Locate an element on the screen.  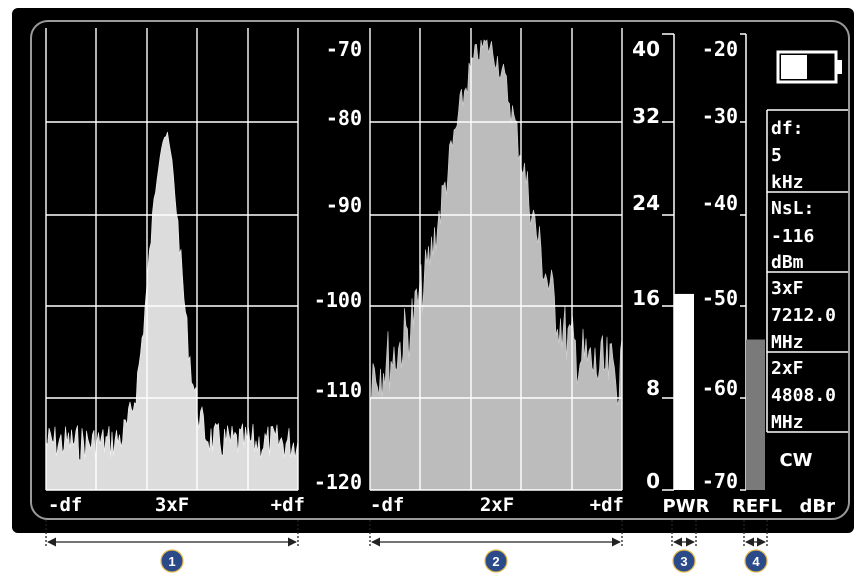
unit-label: dBr is located at coordinates (818, 506).